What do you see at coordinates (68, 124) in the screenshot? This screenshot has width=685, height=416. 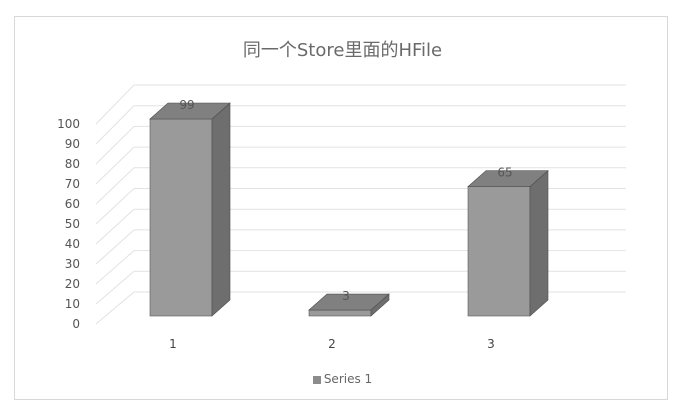 I see `y-tick-label: 100` at bounding box center [68, 124].